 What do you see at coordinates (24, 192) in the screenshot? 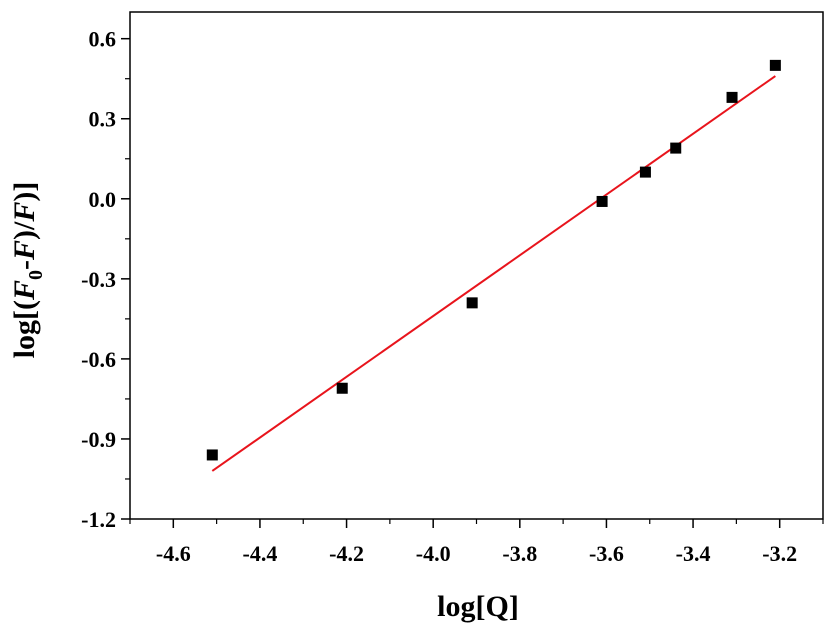
I see `y-axis-title-suffix: )]` at bounding box center [24, 192].